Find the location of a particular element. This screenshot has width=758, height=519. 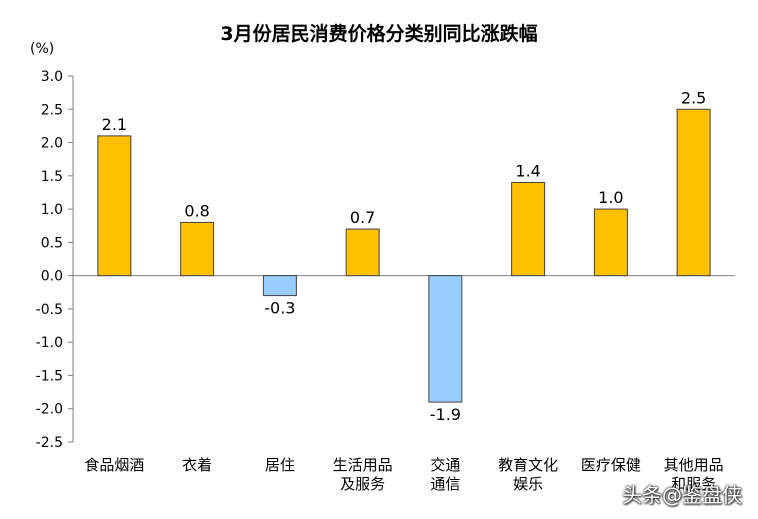

y-tick-label: 3.0 is located at coordinates (52, 77).